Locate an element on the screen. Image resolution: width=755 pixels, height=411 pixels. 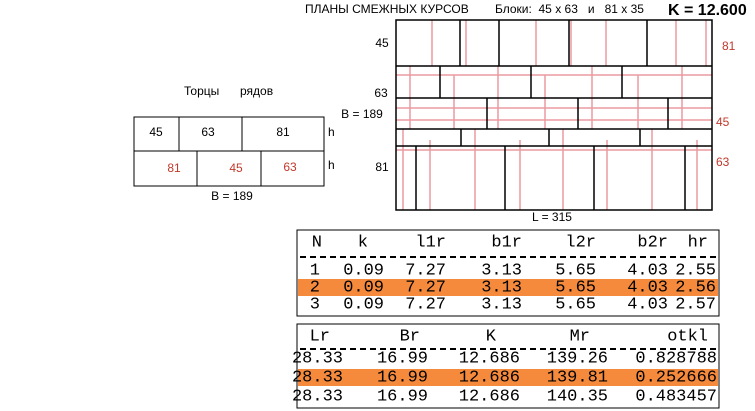
column-header: otkl is located at coordinates (687, 336).